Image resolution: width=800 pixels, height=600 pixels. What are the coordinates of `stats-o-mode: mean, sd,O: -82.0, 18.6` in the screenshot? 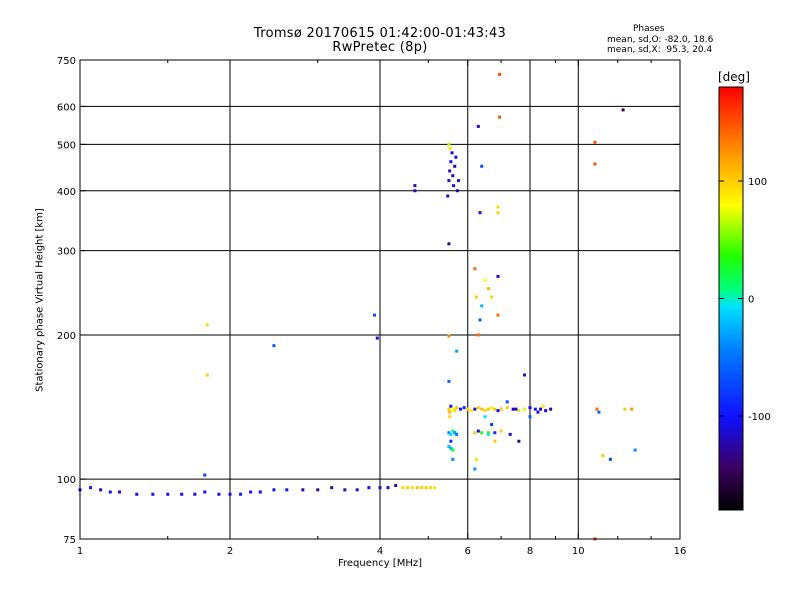 It's located at (660, 40).